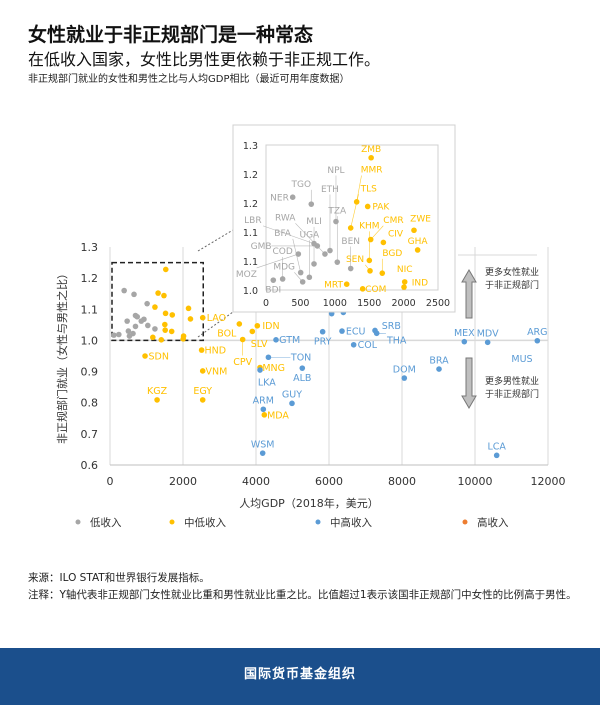  Describe the element at coordinates (90, 247) in the screenshot. I see `y-tick-label: 1.3` at that location.